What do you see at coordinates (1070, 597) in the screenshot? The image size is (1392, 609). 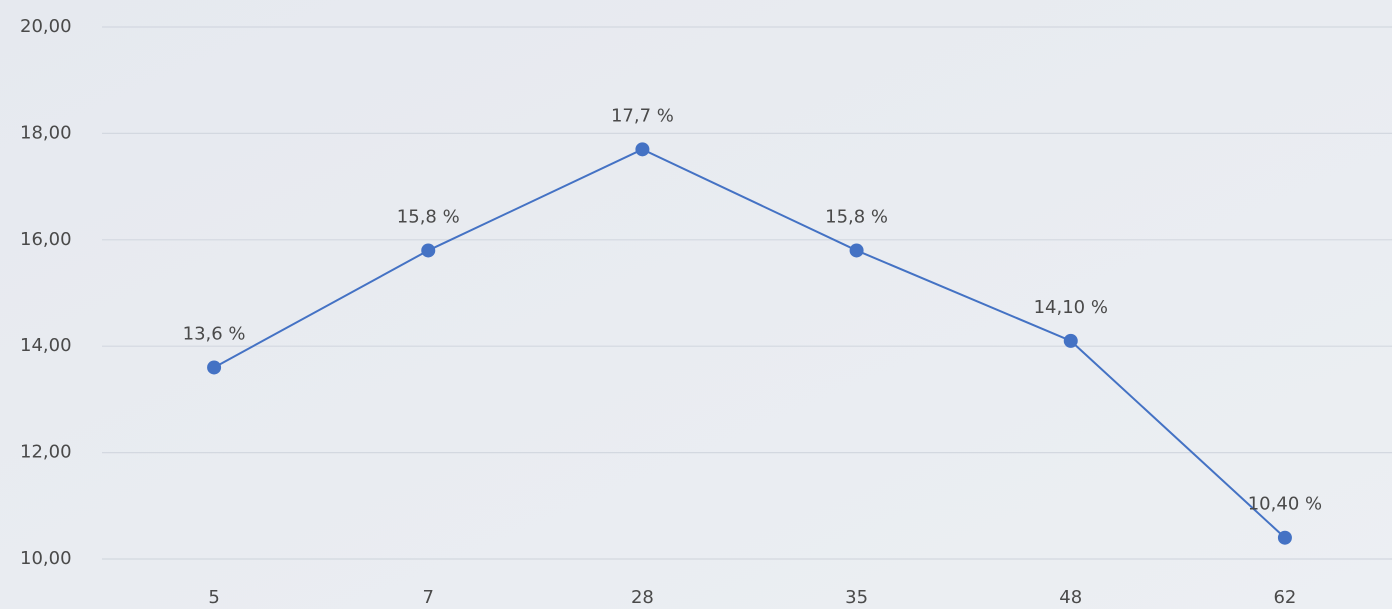 I see `x-tick-label: 48` at bounding box center [1070, 597].